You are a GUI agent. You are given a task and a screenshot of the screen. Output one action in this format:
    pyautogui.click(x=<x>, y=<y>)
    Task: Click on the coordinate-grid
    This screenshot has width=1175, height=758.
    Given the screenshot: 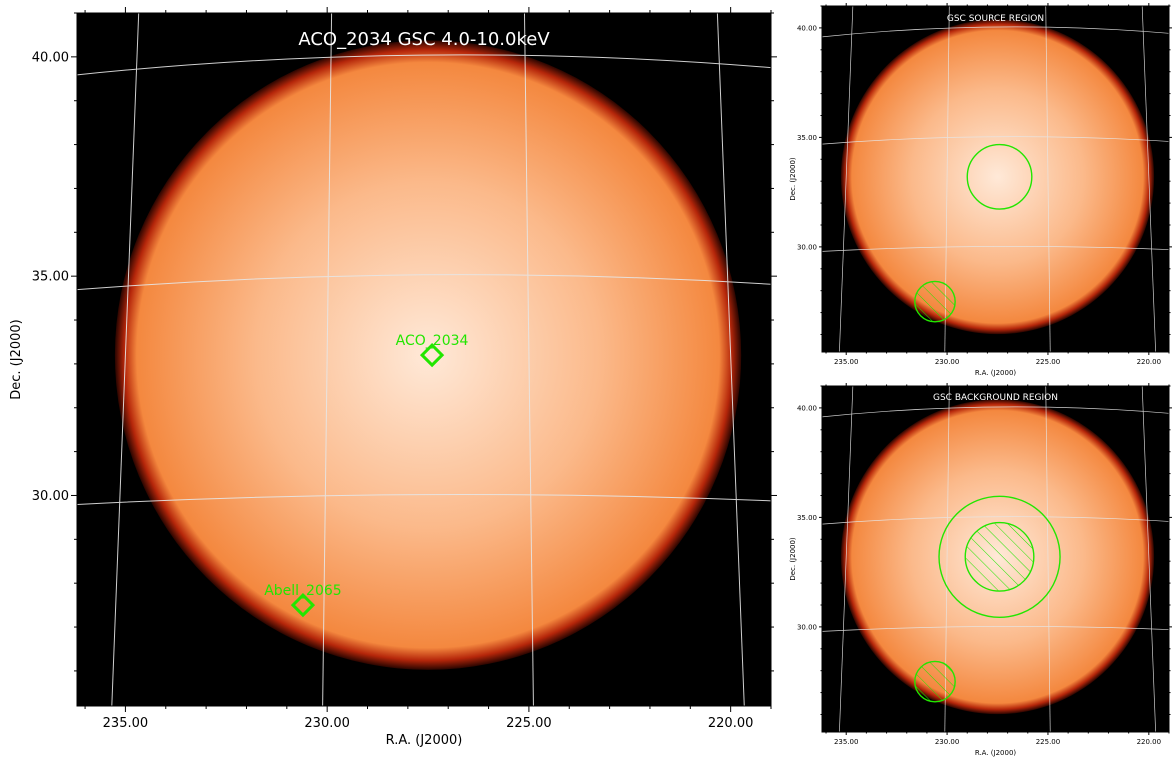 What is the action you would take?
    pyautogui.click(x=995, y=179)
    